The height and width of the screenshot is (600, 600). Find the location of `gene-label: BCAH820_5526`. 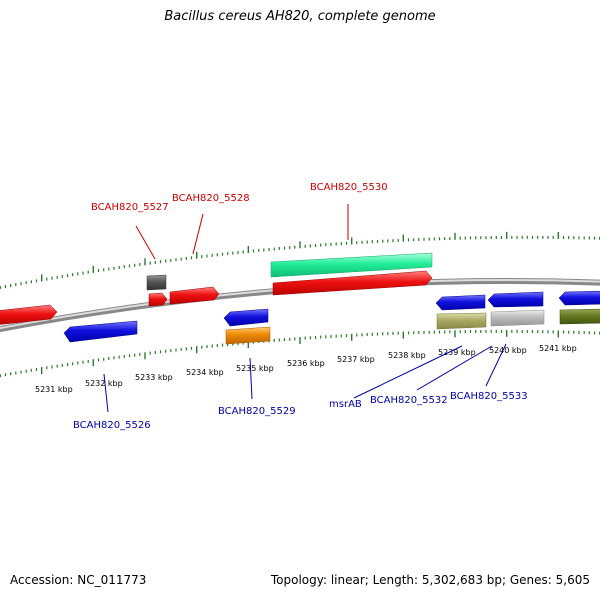

gene-label: BCAH820_5526 is located at coordinates (112, 425).